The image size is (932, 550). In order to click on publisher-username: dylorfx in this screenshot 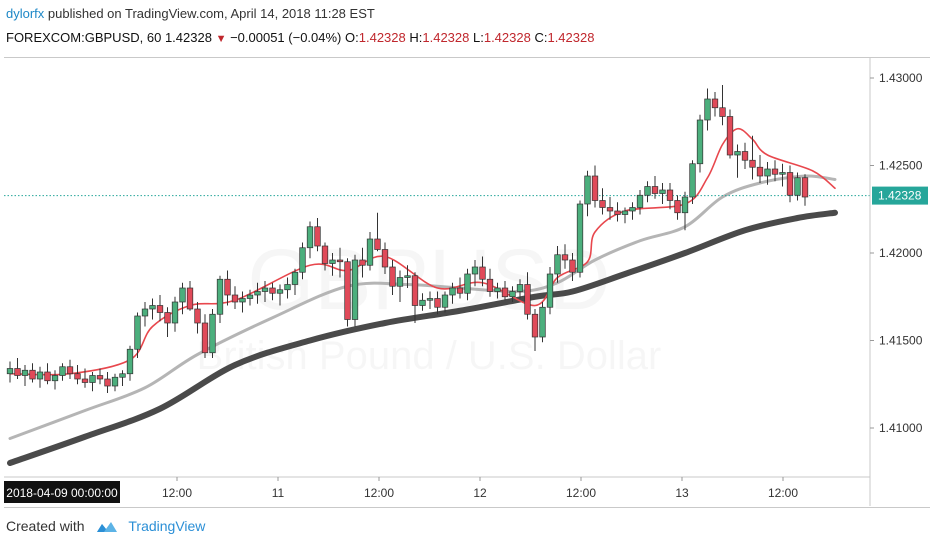, I will do `click(25, 13)`.